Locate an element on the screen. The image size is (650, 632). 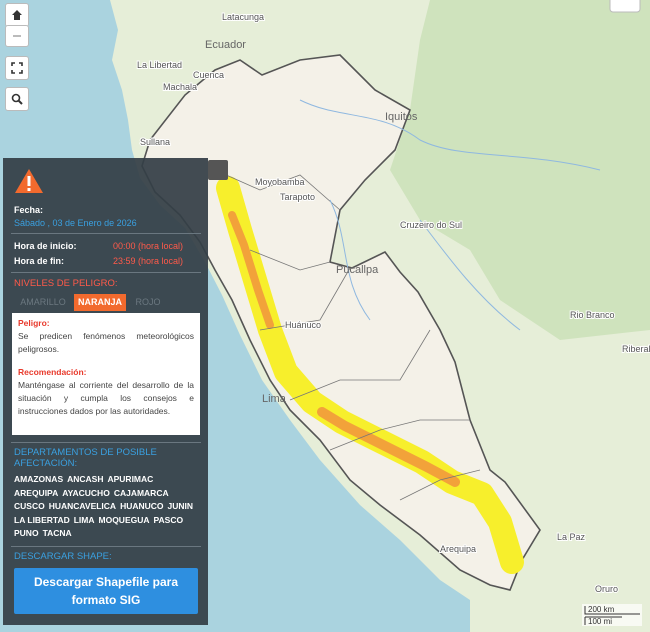
department: JUNIN is located at coordinates (180, 506).